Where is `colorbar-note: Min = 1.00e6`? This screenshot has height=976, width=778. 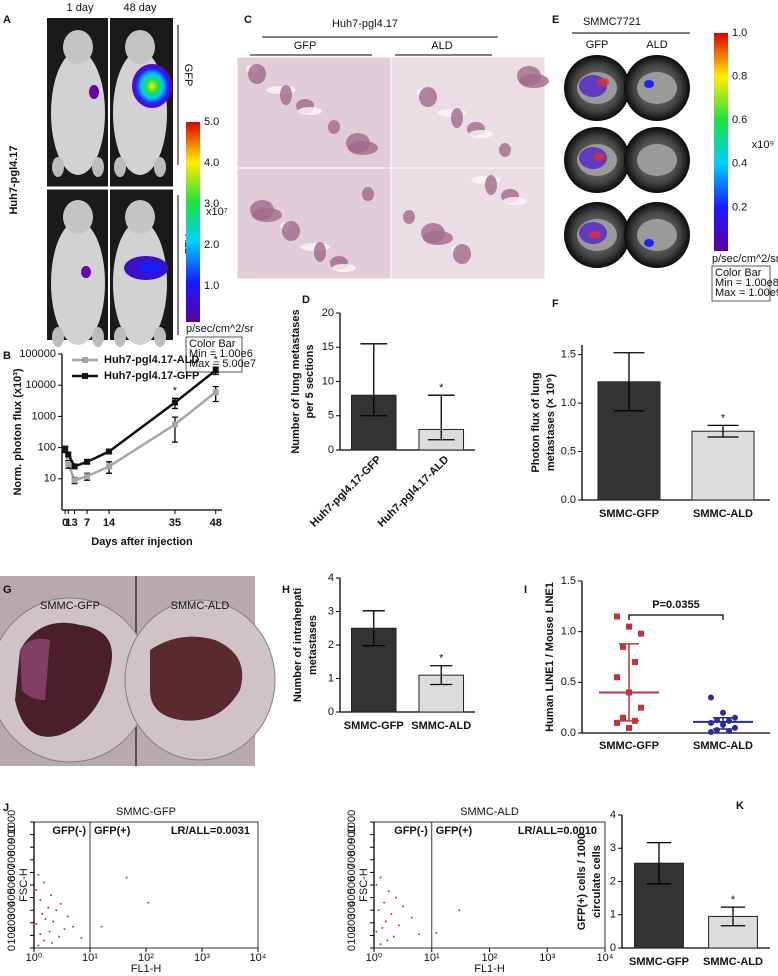 colorbar-note: Min = 1.00e6 is located at coordinates (221, 354).